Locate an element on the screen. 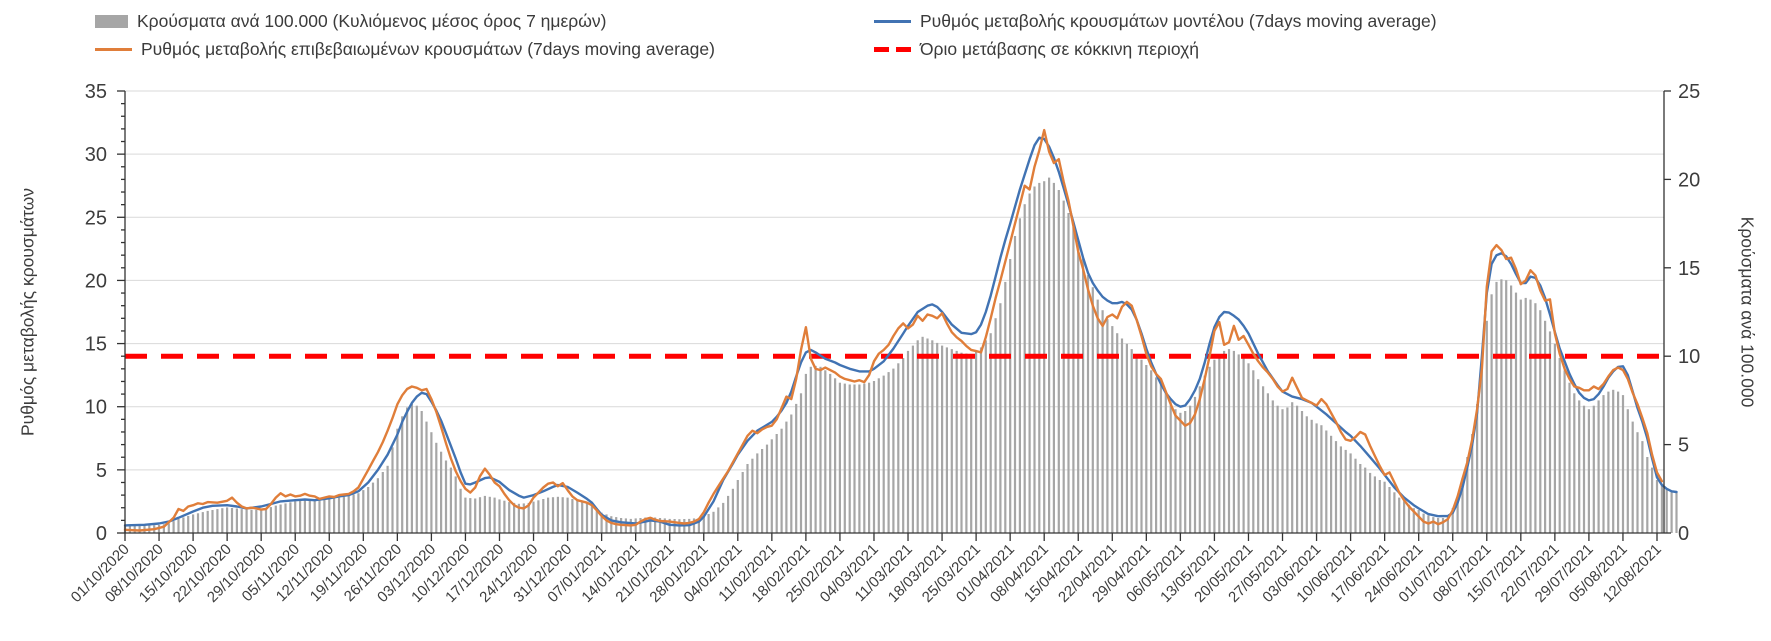 This screenshot has height=641, width=1771. legend-label-threshold: Όριο μετάβασης σε κόκκινη περιοχή is located at coordinates (1060, 48).